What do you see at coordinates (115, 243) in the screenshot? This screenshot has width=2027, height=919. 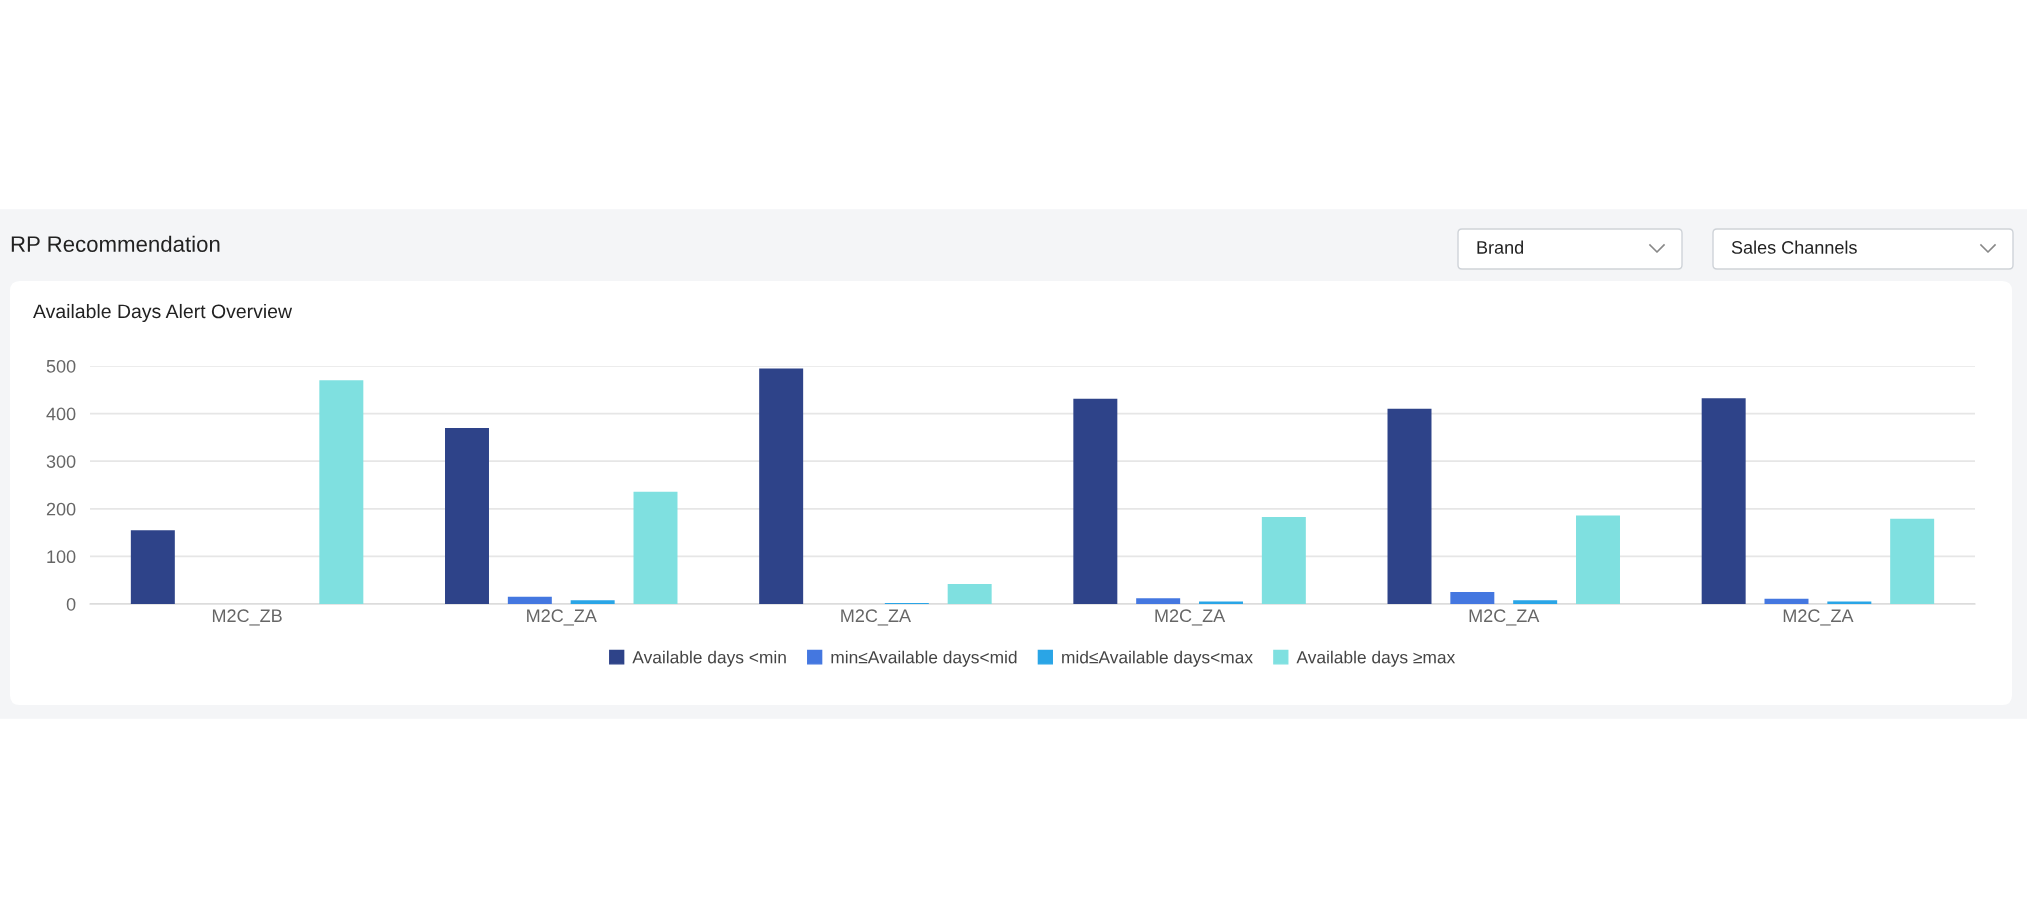 I see `text: RP Recommendation` at bounding box center [115, 243].